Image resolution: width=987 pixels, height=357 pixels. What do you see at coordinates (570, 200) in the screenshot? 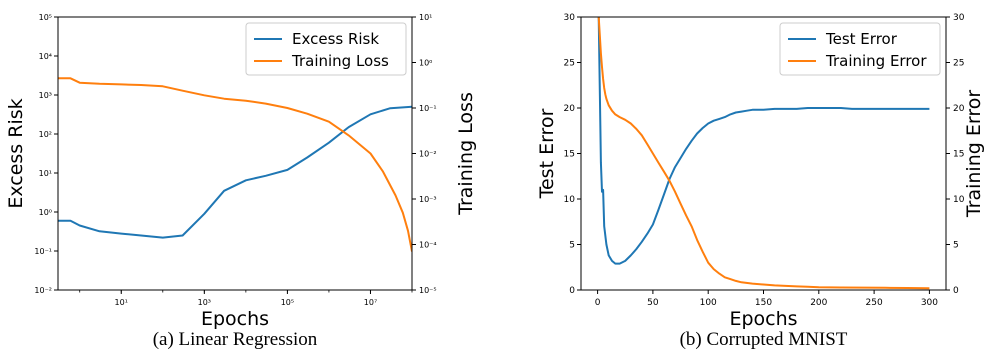
I see `y-tick-label: 10` at bounding box center [570, 200].